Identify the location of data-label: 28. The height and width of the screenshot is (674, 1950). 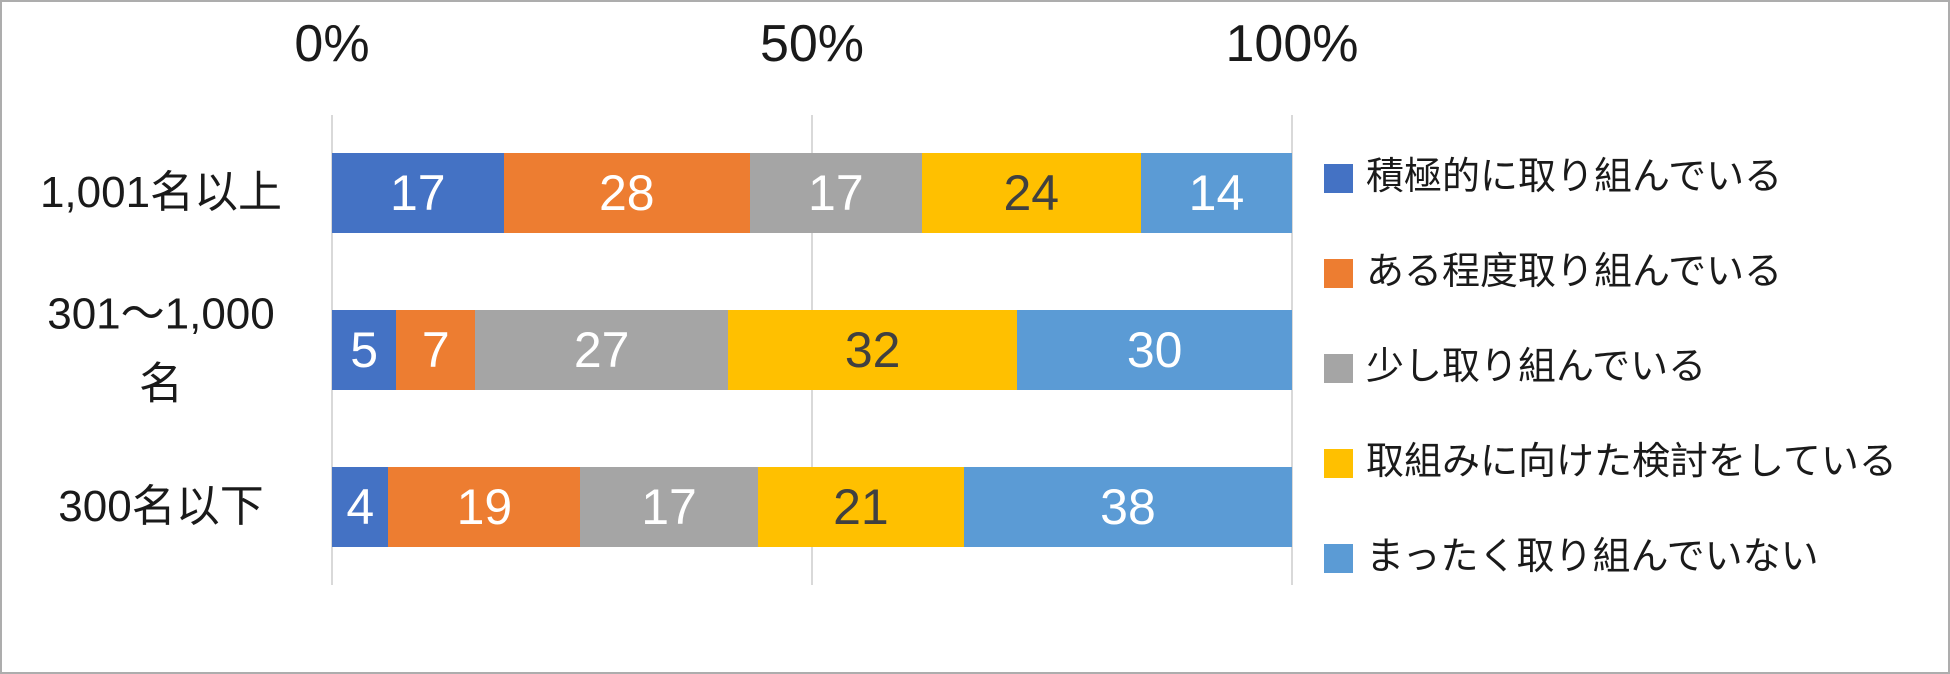
(627, 193).